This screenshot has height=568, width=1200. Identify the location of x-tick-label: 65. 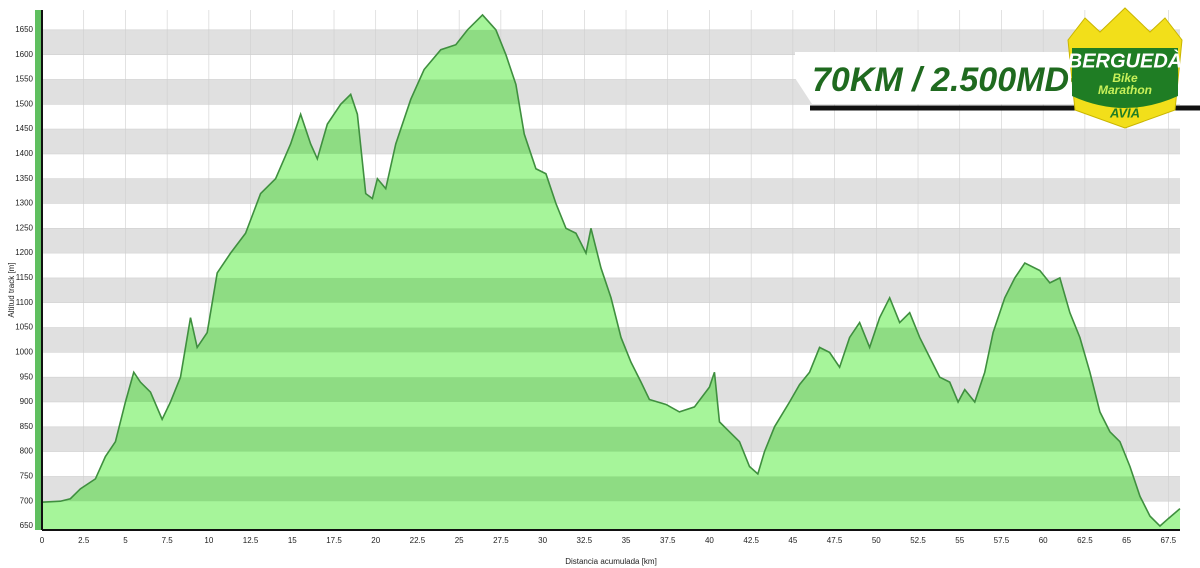
(1126, 540).